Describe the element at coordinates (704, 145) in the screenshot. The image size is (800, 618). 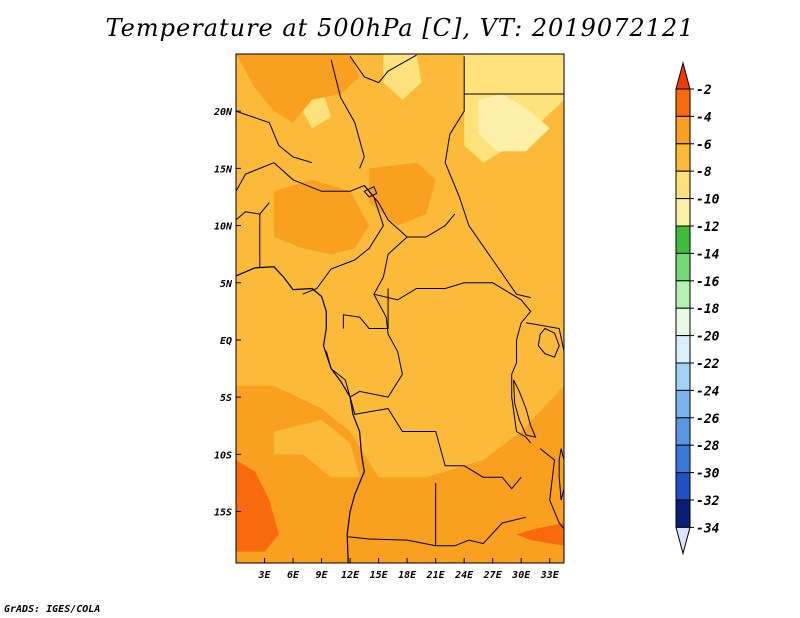
I see `colorbar-label: -6` at that location.